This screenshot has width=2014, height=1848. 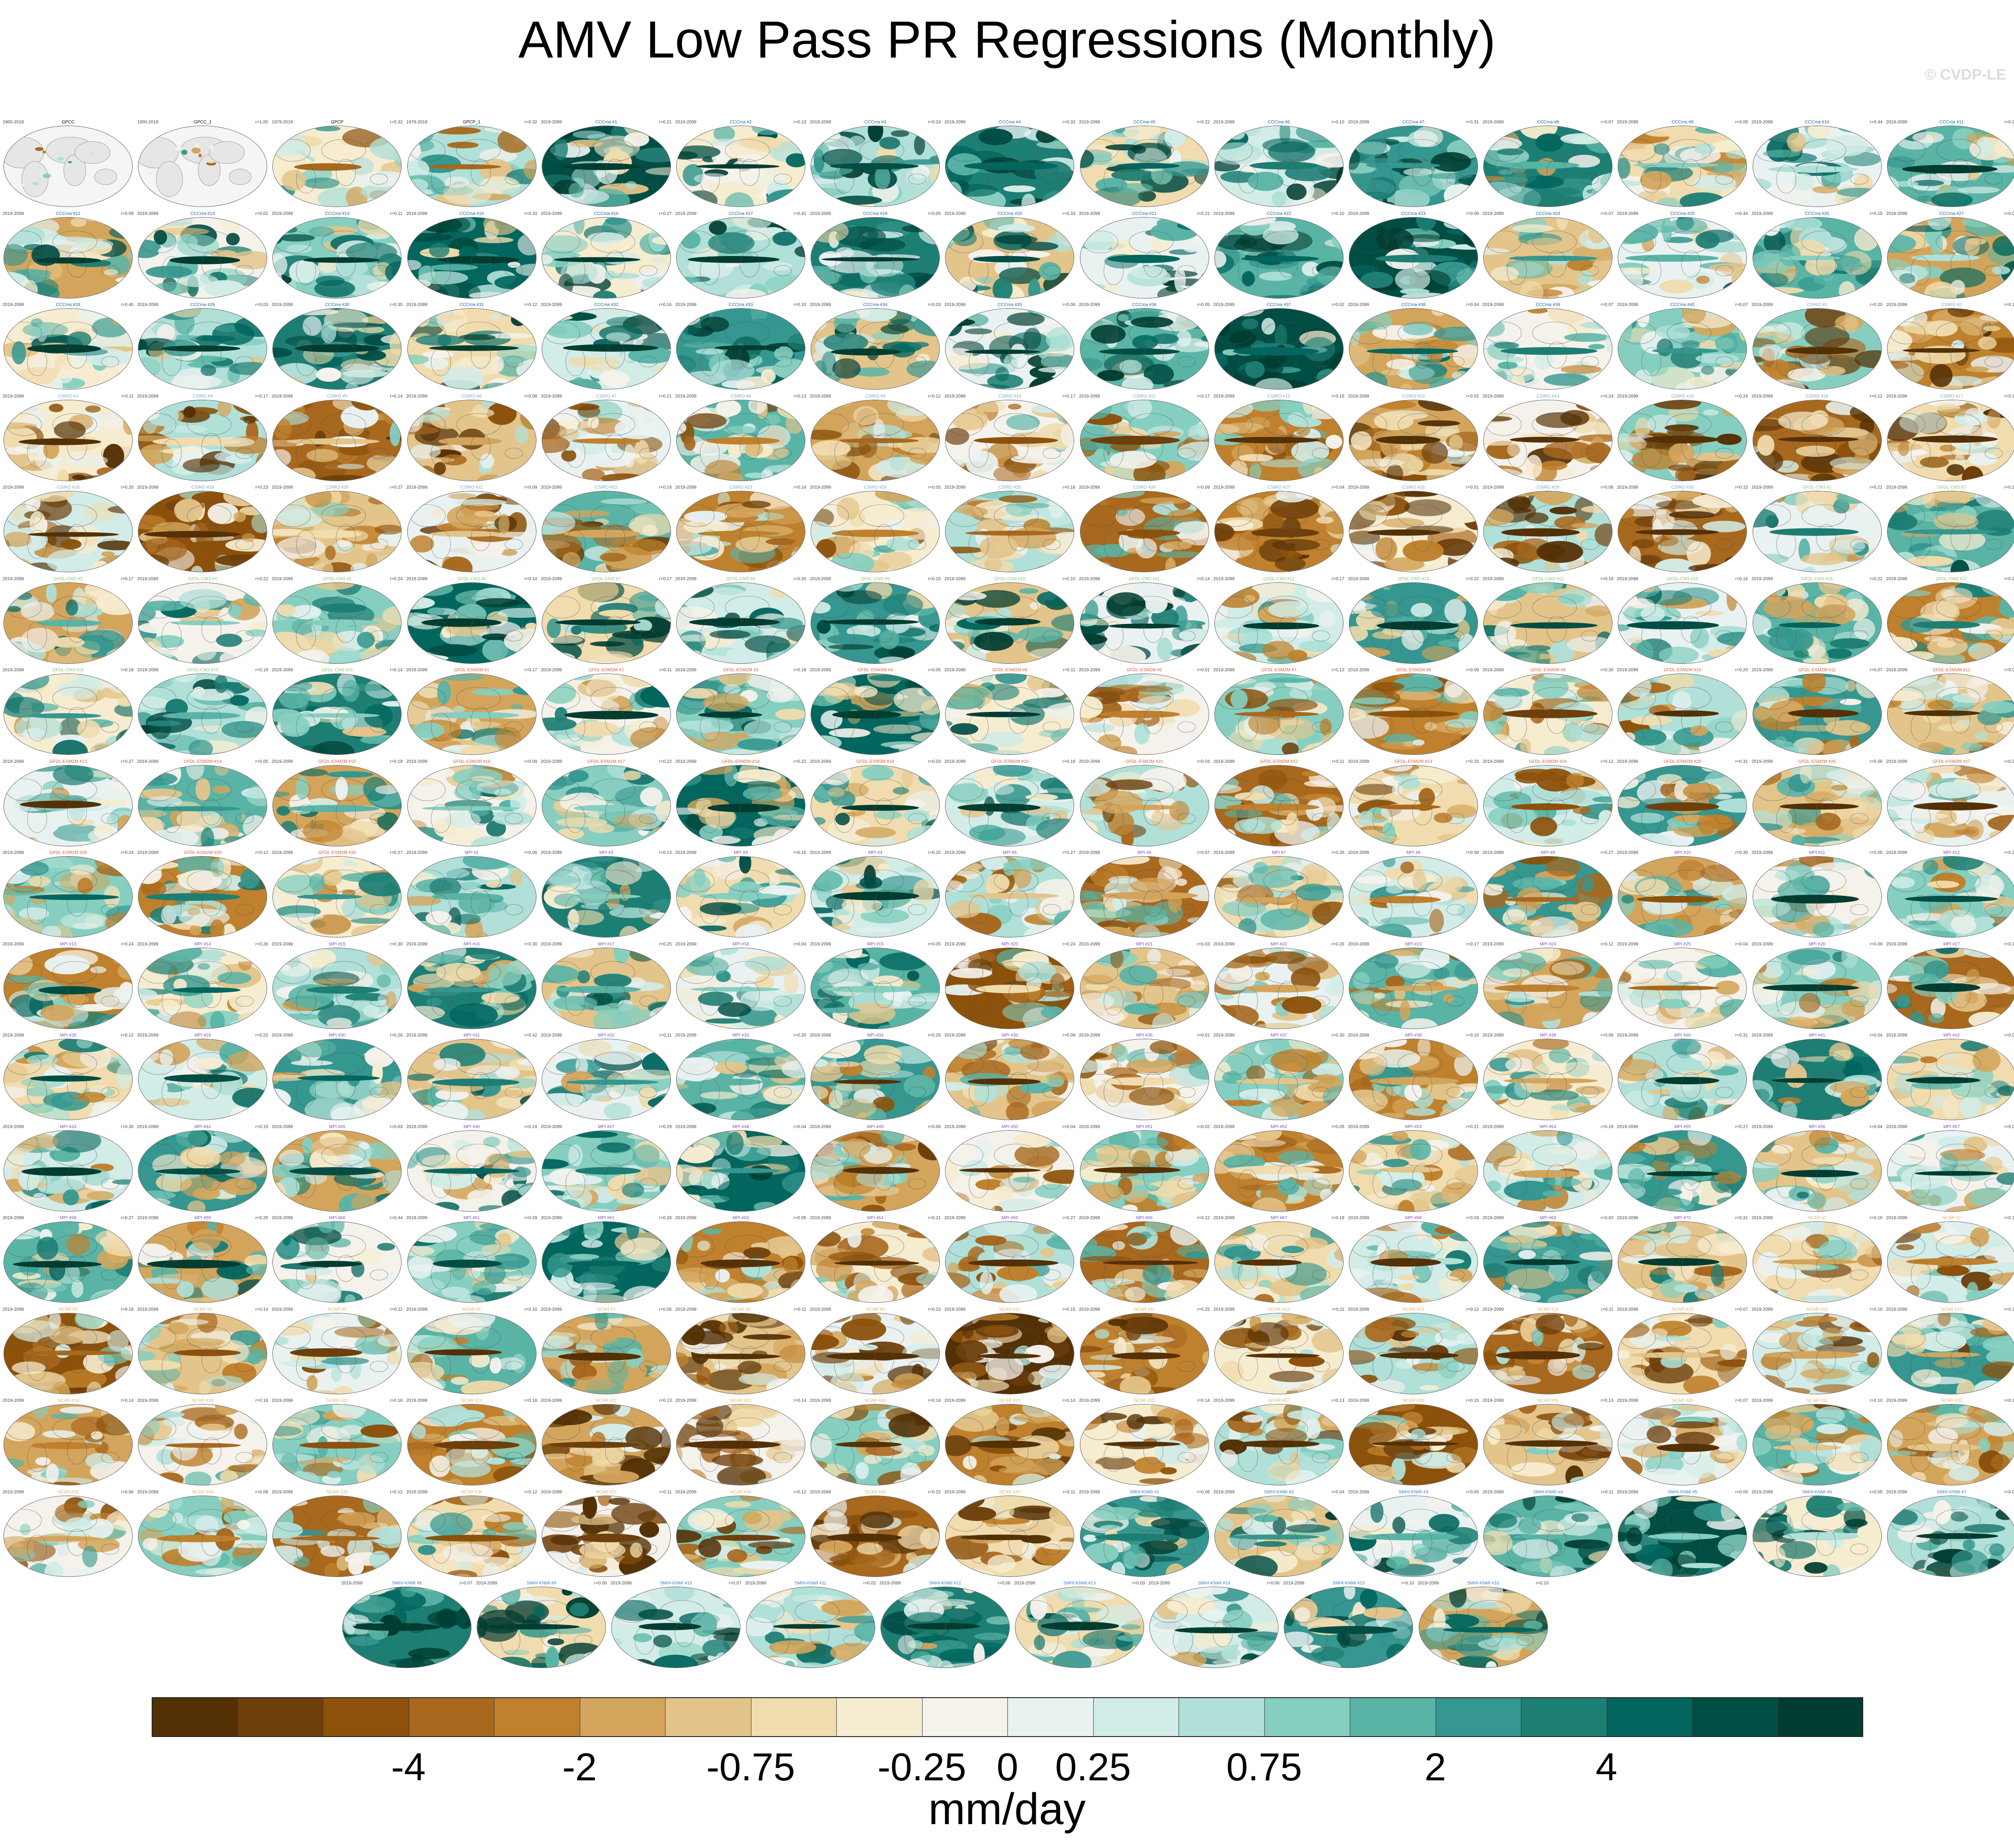 What do you see at coordinates (337, 305) in the screenshot?
I see `map-panel-header: 2019-2099 CCCma #30 r=0.35` at bounding box center [337, 305].